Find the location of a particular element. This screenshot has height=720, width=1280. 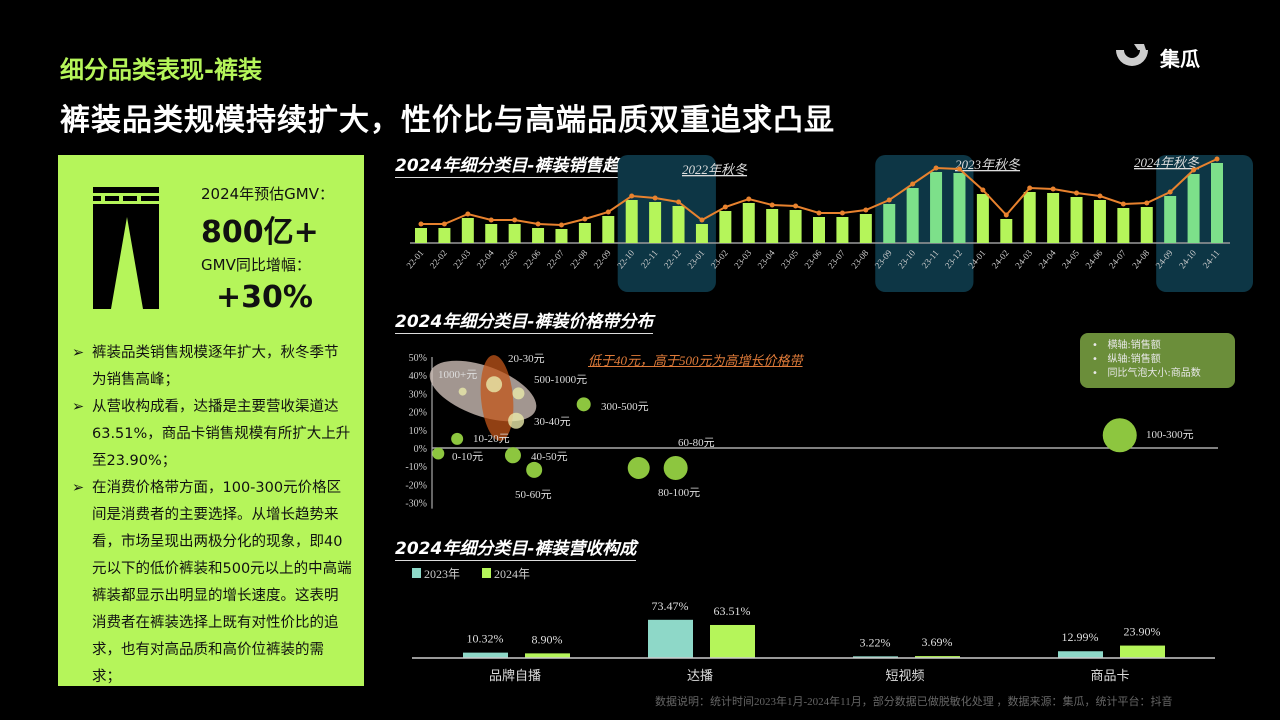

y-tick-label: -10% is located at coordinates (416, 467).